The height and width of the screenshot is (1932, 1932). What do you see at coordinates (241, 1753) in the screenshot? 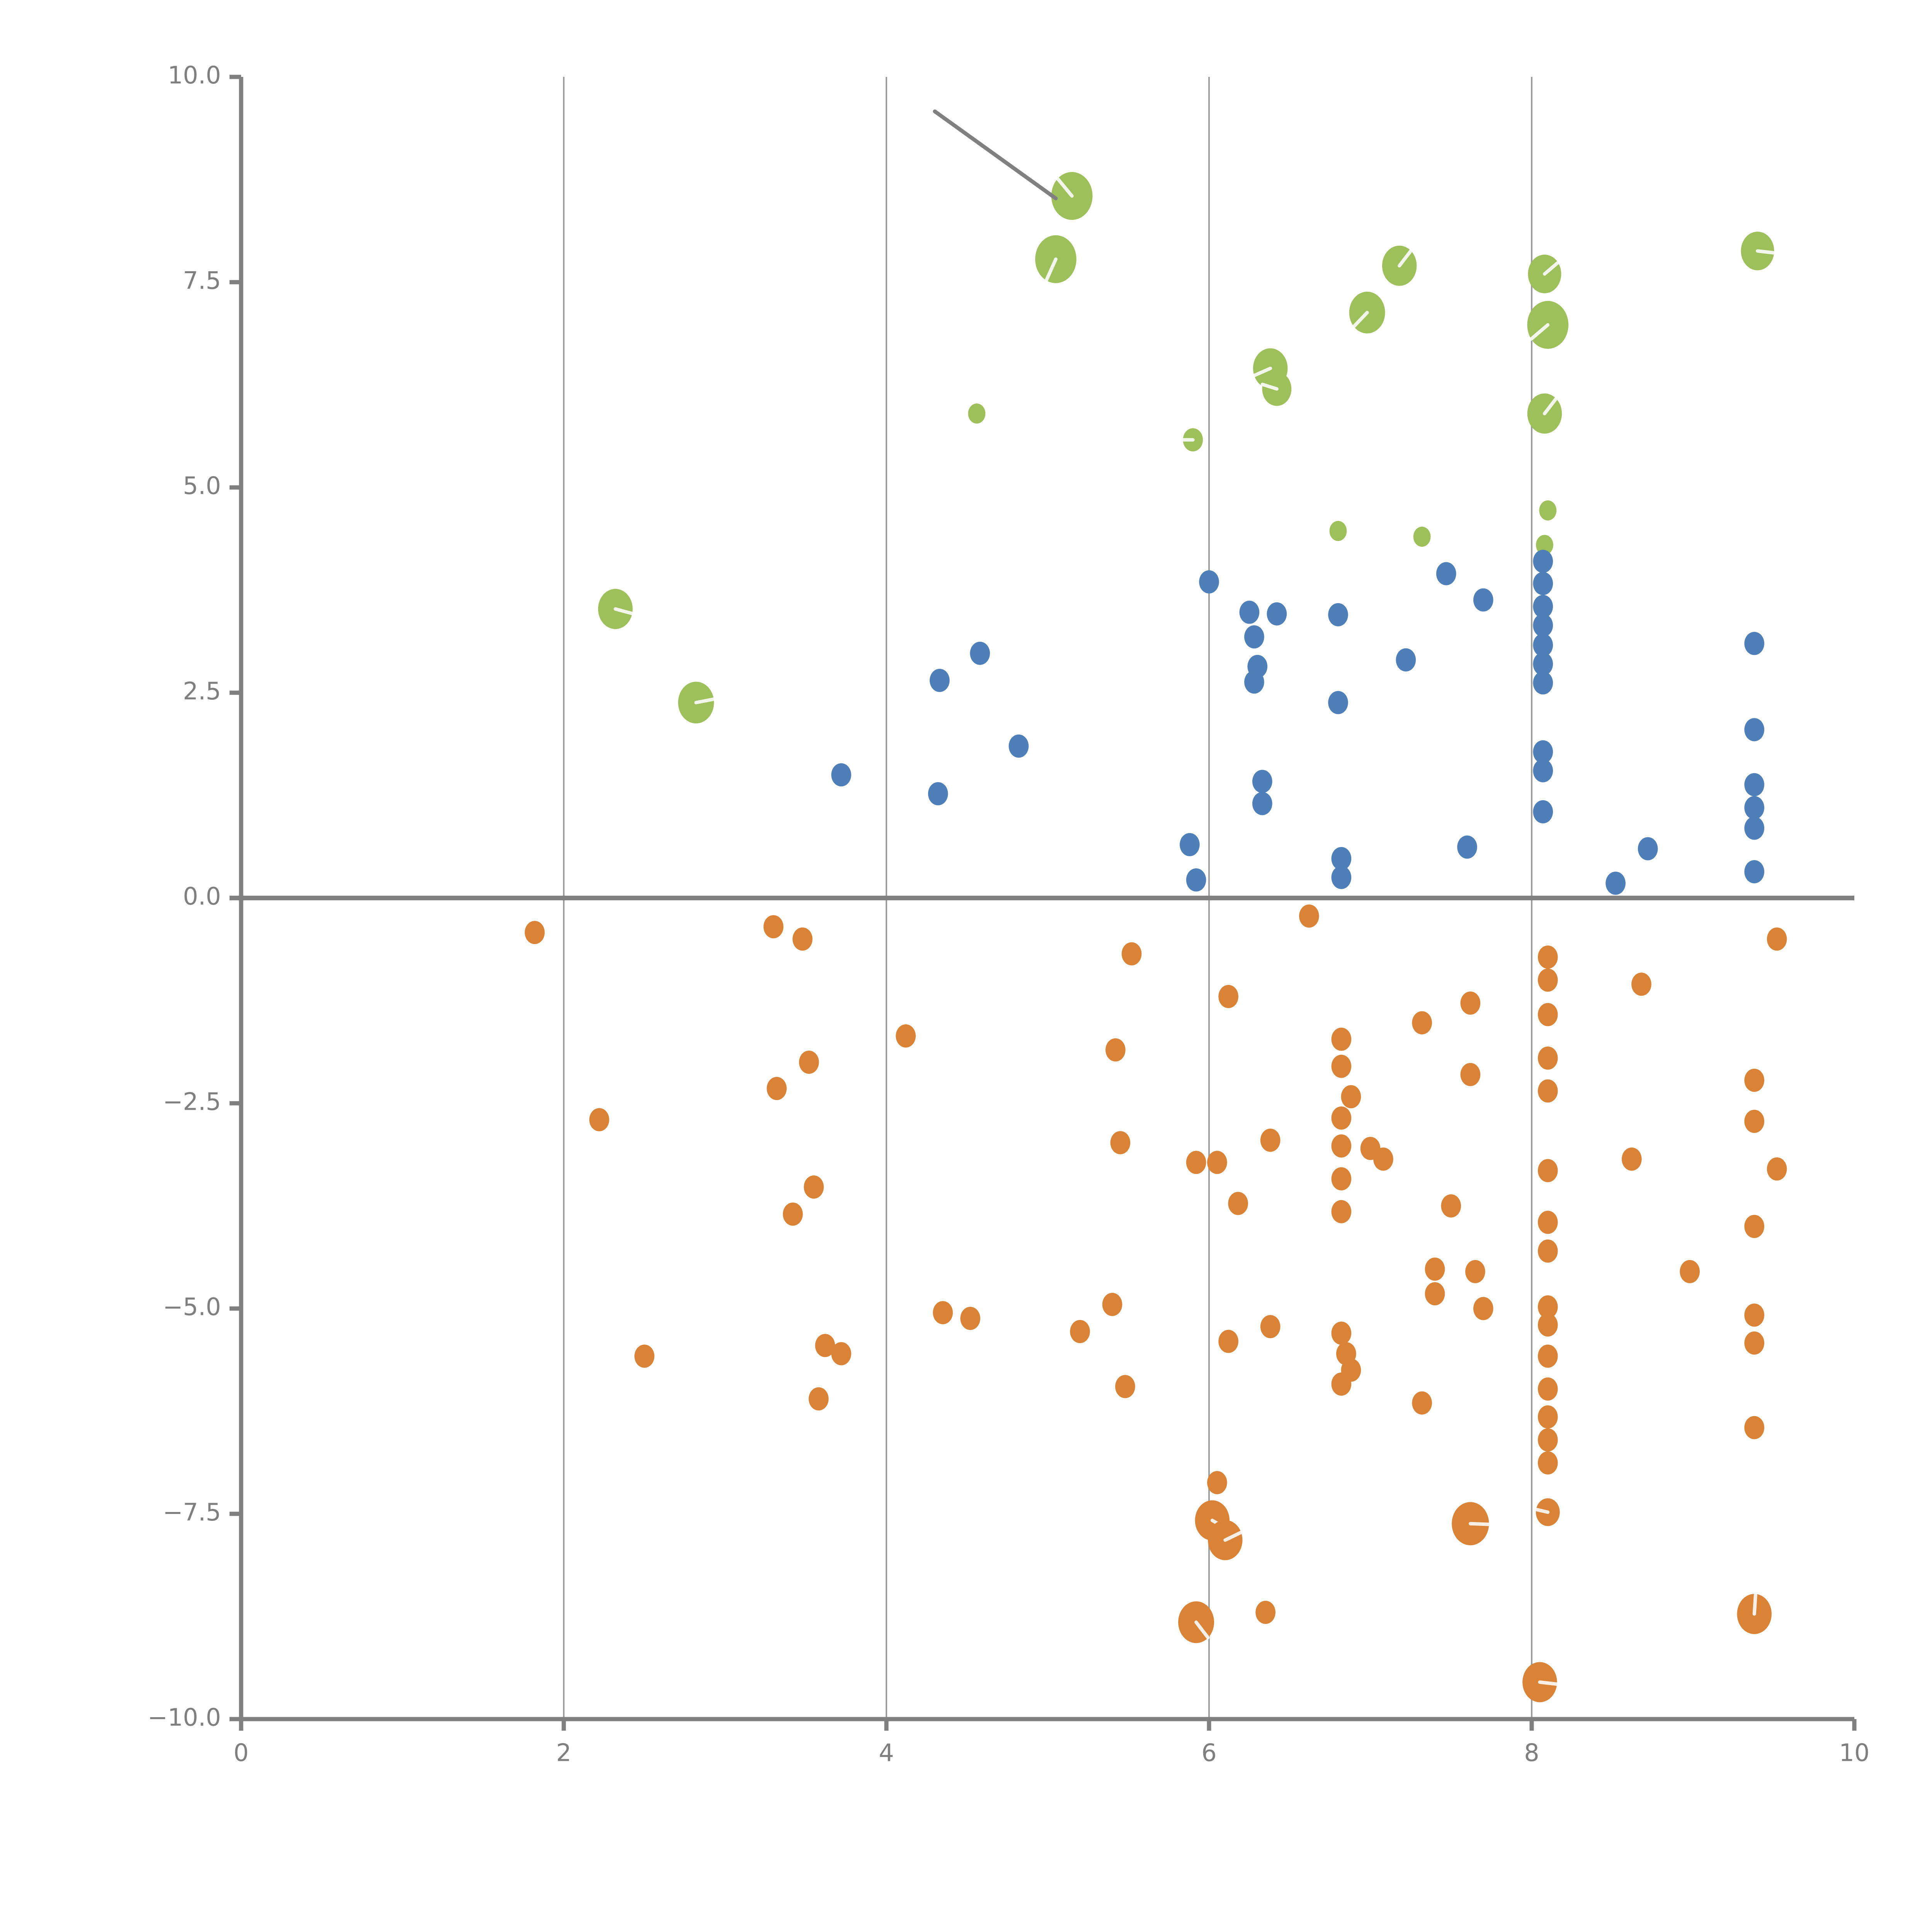
I see `x-tick-label-0: 0` at bounding box center [241, 1753].